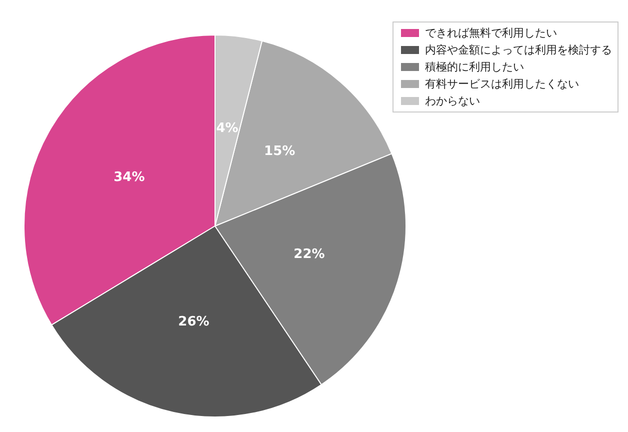 The height and width of the screenshot is (432, 628). What do you see at coordinates (491, 33) in the screenshot?
I see `legend-label: できれば無料で利用したい` at bounding box center [491, 33].